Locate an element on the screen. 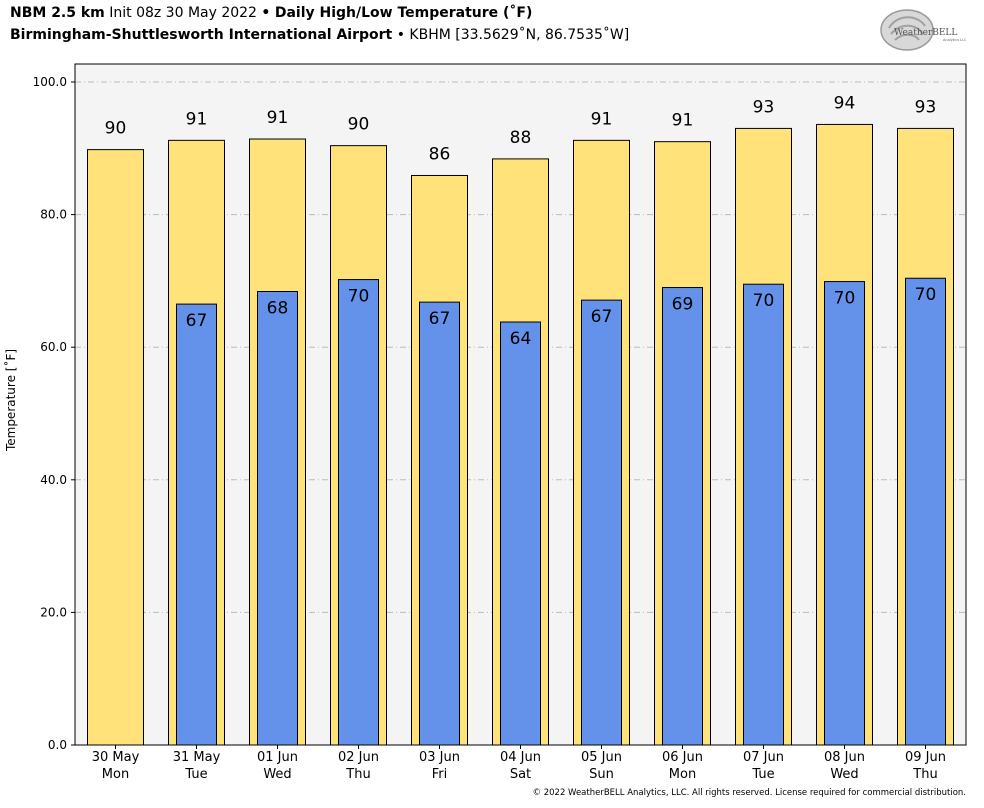  low-temp-label: 64 is located at coordinates (521, 339).